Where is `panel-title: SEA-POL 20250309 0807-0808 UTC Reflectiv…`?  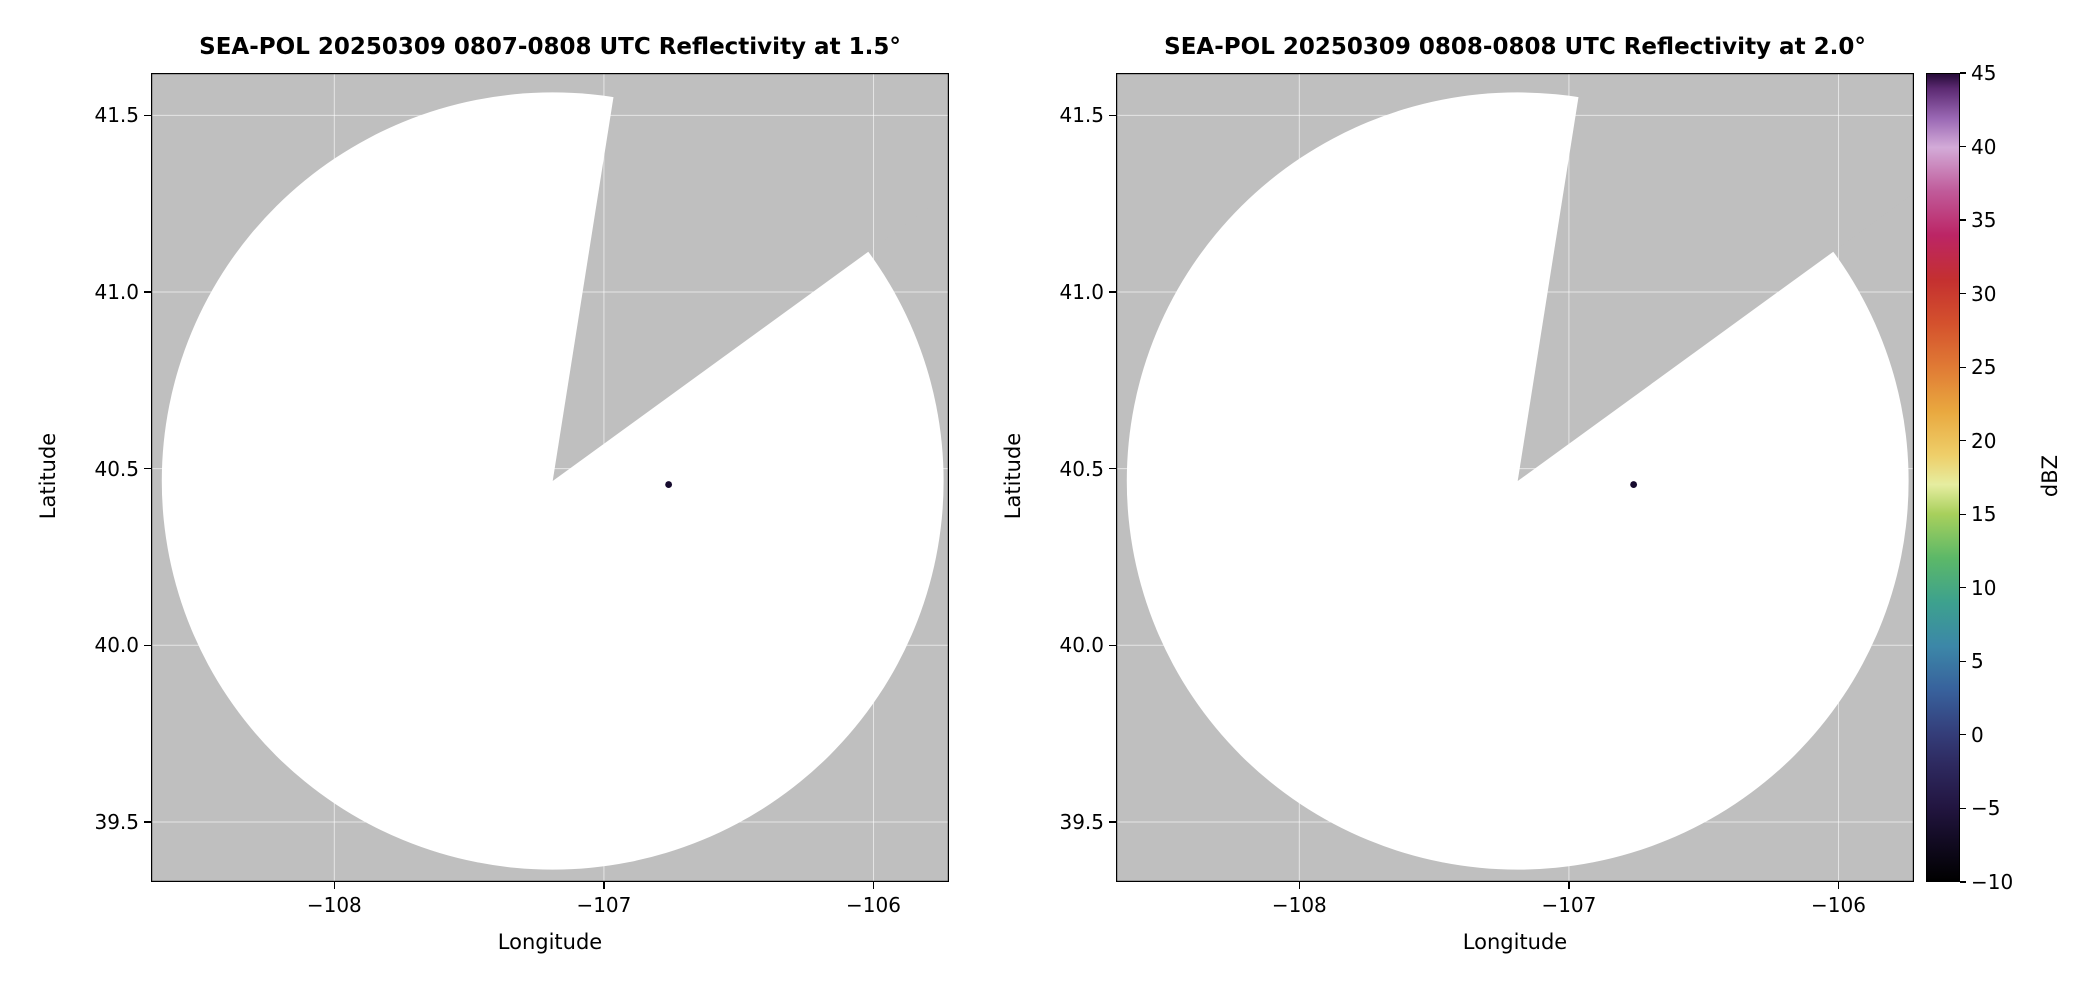
panel-title: SEA-POL 20250309 0807-0808 UTC Reflectiv… is located at coordinates (550, 47).